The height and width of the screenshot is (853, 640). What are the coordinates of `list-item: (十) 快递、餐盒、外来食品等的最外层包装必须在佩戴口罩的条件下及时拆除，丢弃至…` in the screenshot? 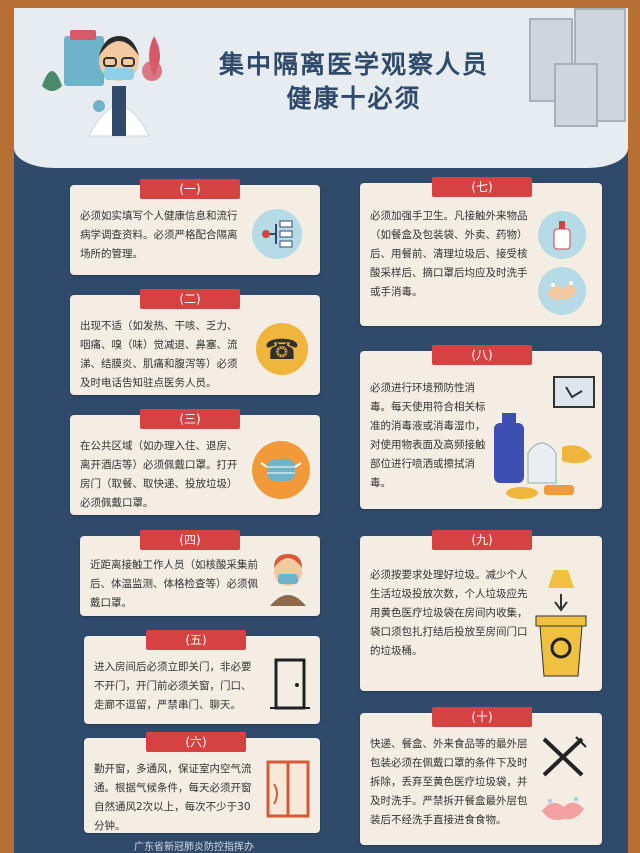 It's located at (481, 776).